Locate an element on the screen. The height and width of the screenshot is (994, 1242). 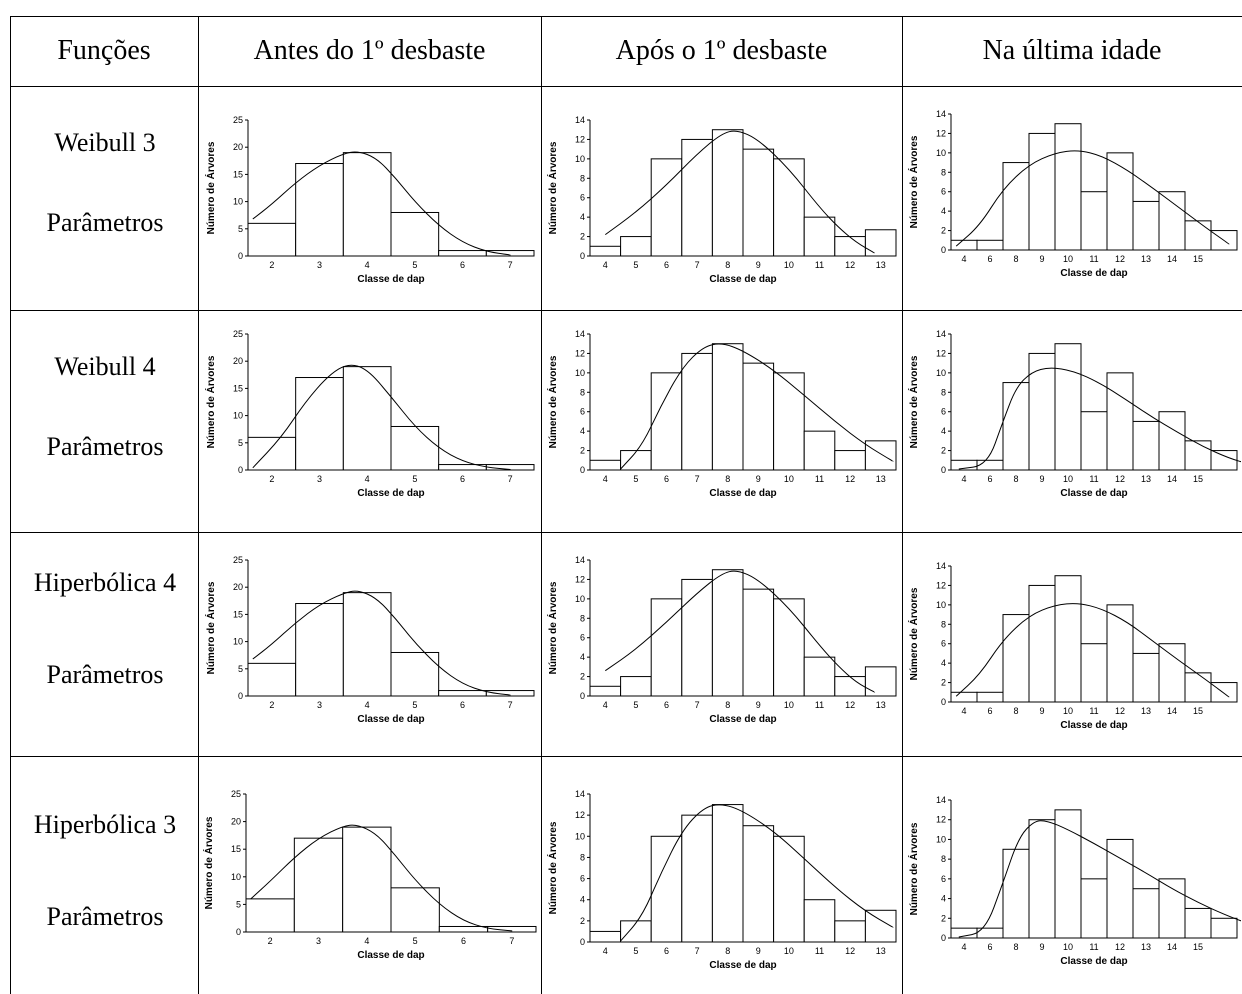
y-tick-label: 14 is located at coordinates (941, 566).